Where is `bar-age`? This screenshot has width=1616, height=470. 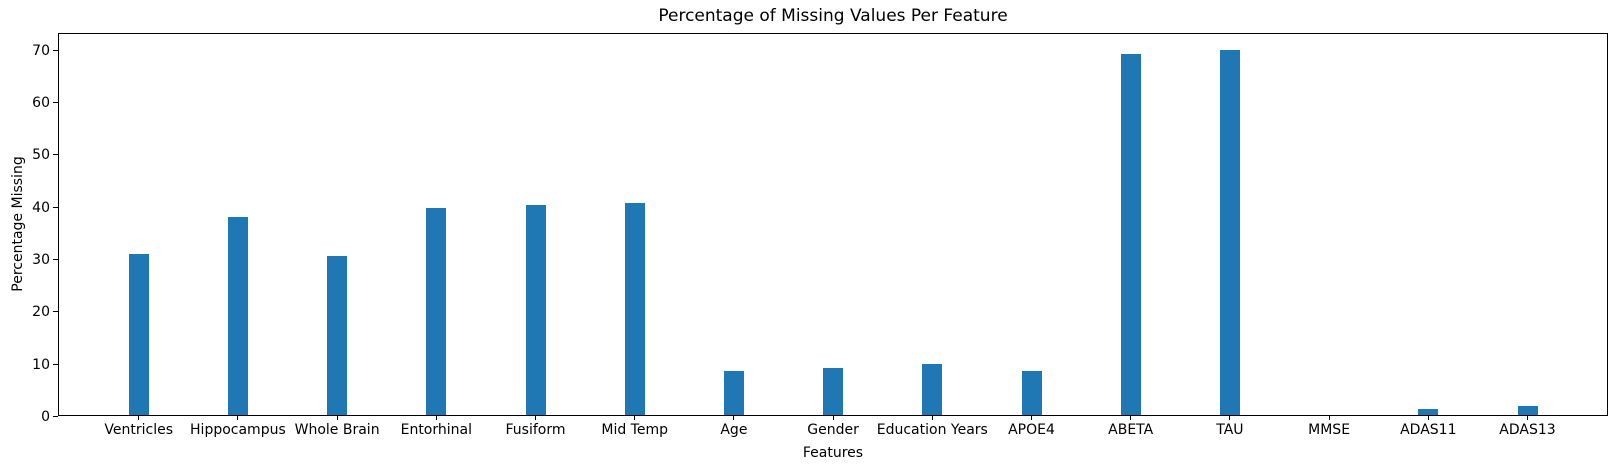
bar-age is located at coordinates (733, 393).